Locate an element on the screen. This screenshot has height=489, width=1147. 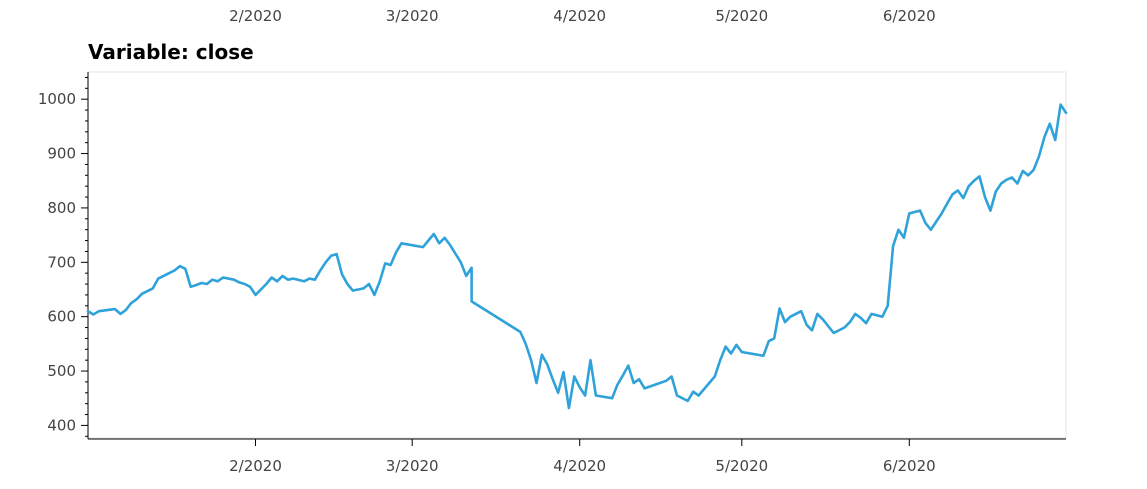
y-tick-label: 400 is located at coordinates (61, 425).